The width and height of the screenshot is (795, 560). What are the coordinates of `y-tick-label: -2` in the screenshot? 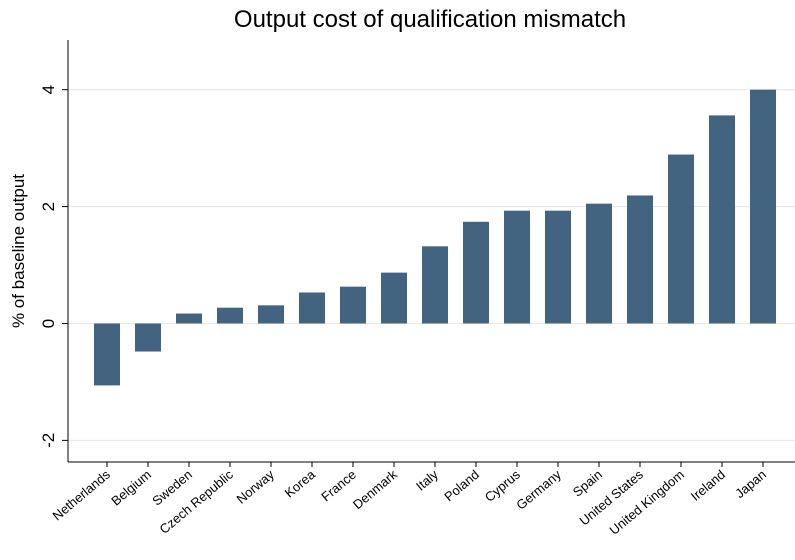 It's located at (48, 440).